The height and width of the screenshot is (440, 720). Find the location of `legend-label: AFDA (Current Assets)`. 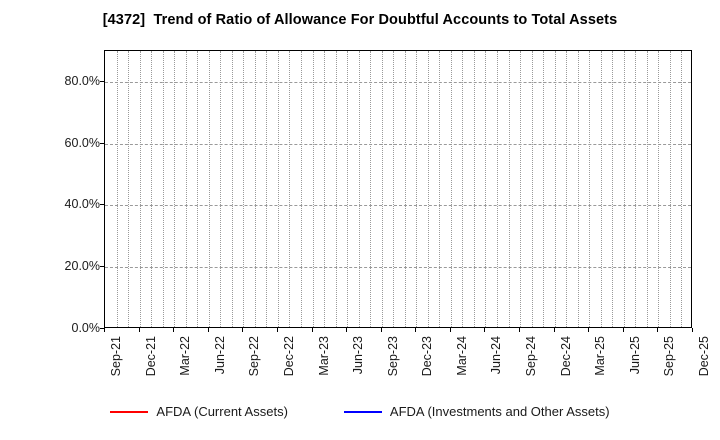

legend-label: AFDA (Current Assets) is located at coordinates (222, 411).